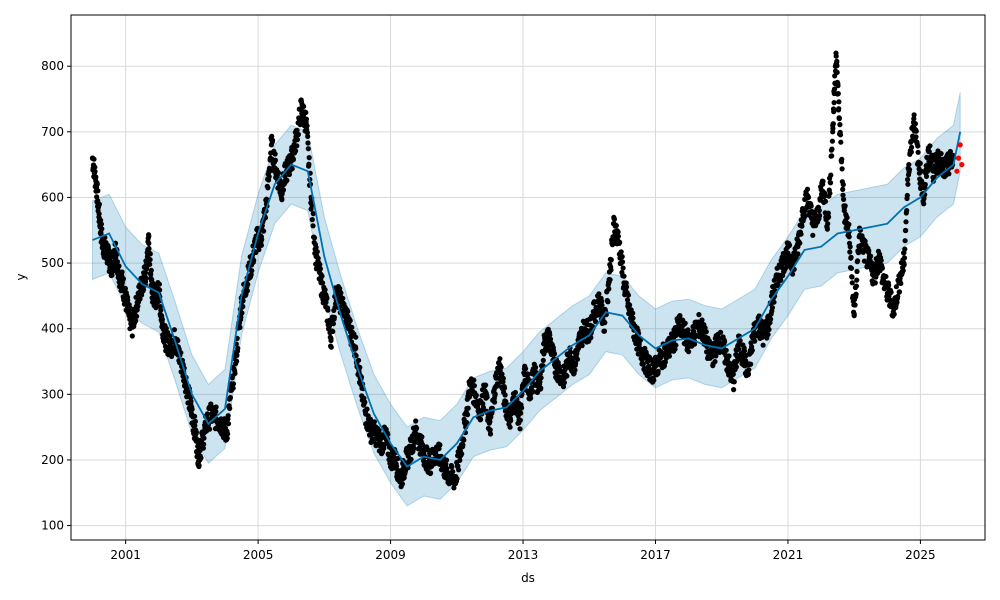 This screenshot has height=600, width=1000. Describe the element at coordinates (52, 329) in the screenshot. I see `y-tick-label: 400` at that location.